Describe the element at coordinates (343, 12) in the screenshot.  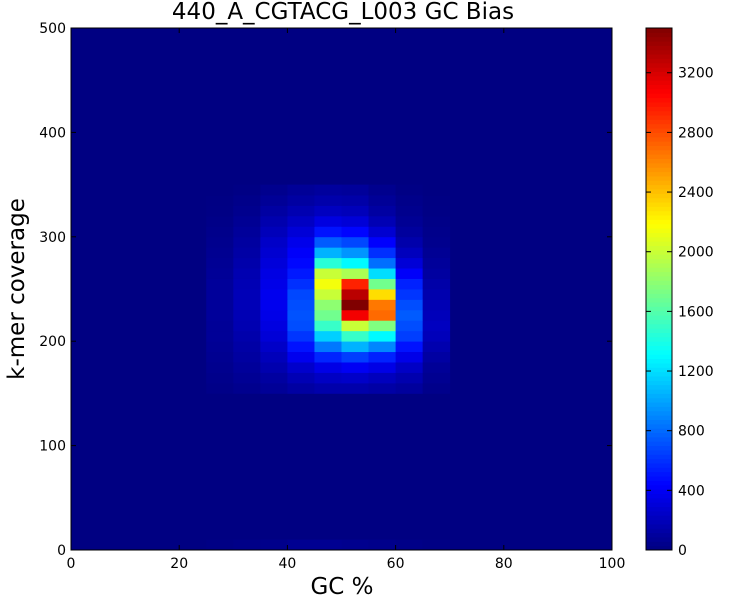
I see `chart-title: 440_A_CGTACG_L003 GC Bias` at that location.